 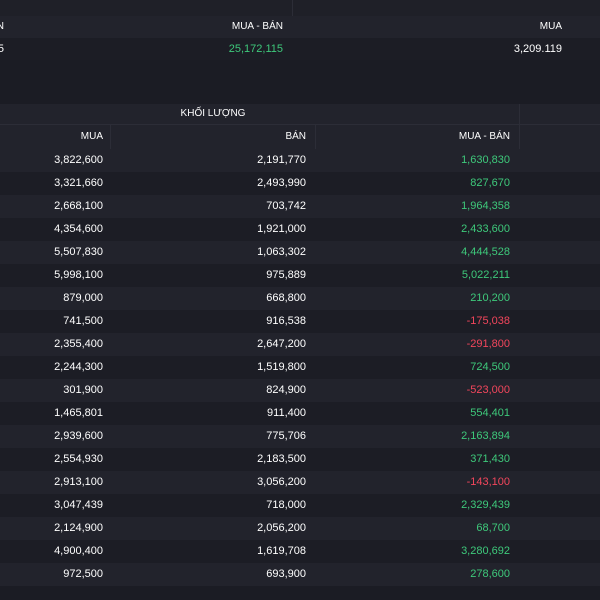 What do you see at coordinates (281, 183) in the screenshot?
I see `cell-ban: 2,493,990` at bounding box center [281, 183].